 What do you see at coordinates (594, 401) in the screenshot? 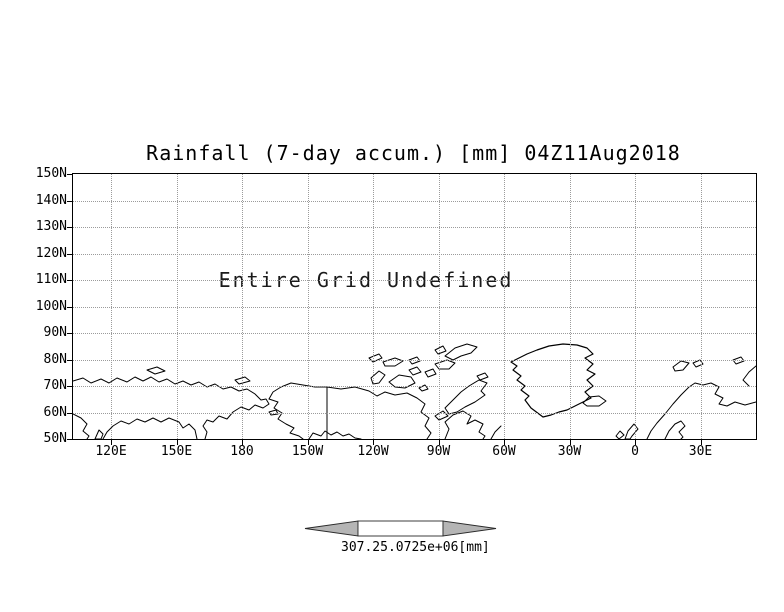
I see `island-iceland` at bounding box center [594, 401].